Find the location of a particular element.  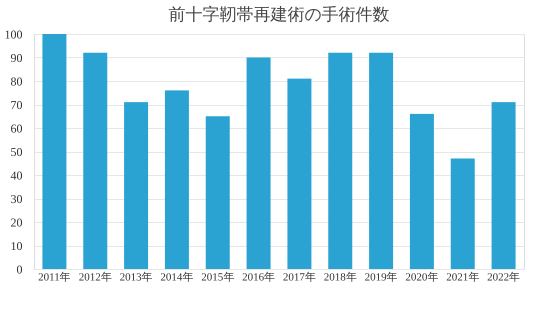

x-tick-label: 2014年 is located at coordinates (177, 278).